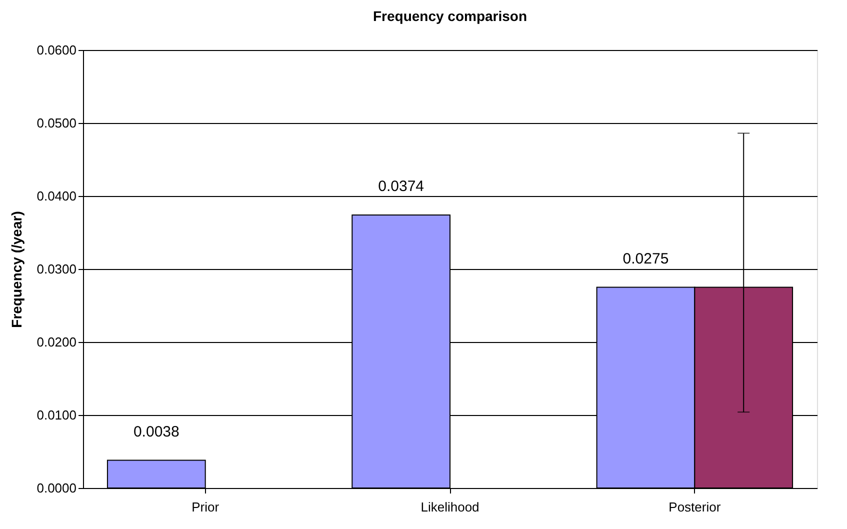  I want to click on y-tick-label: 0.0400, so click(56, 196).